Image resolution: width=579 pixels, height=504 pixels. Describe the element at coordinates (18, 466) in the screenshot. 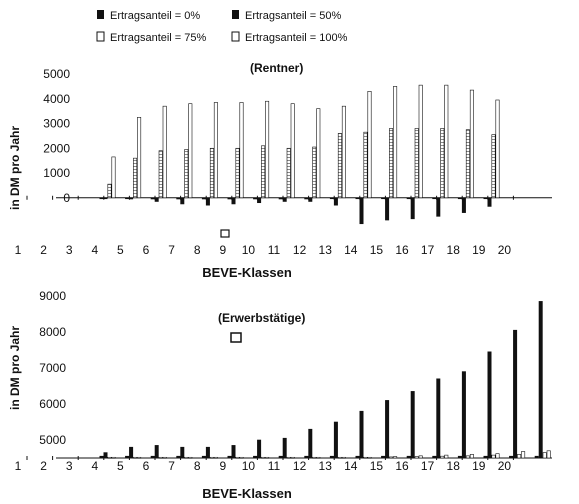

I see `x-tick-label: 1` at that location.